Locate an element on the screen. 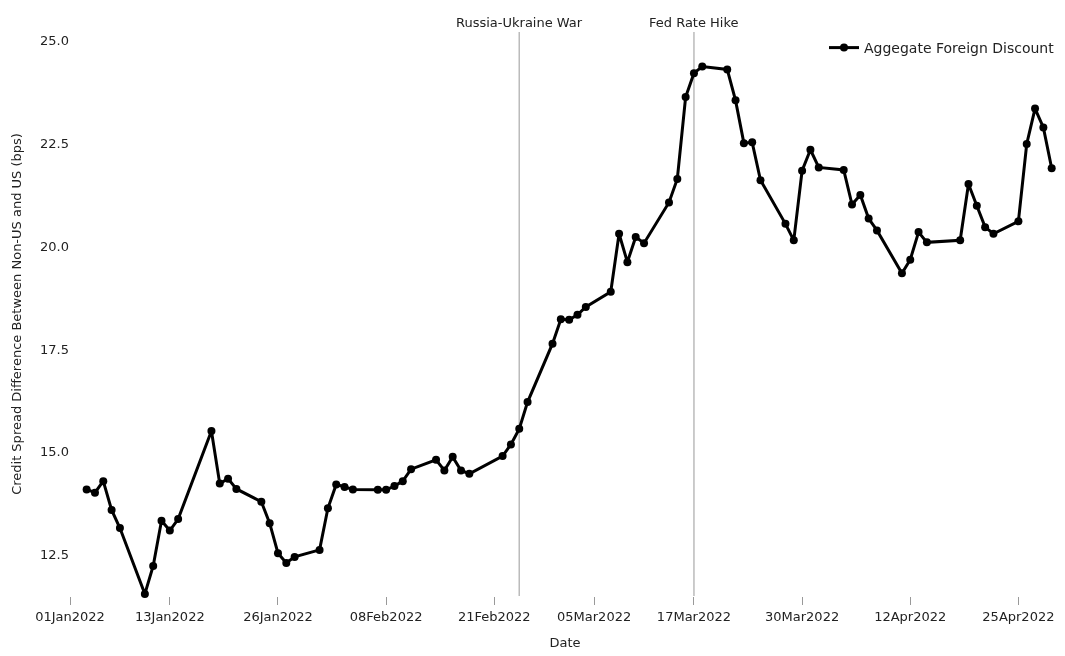 This screenshot has height=656, width=1065. y-axis-title: Credit Spread Difference Between Non-US and US (bps) is located at coordinates (16, 314).